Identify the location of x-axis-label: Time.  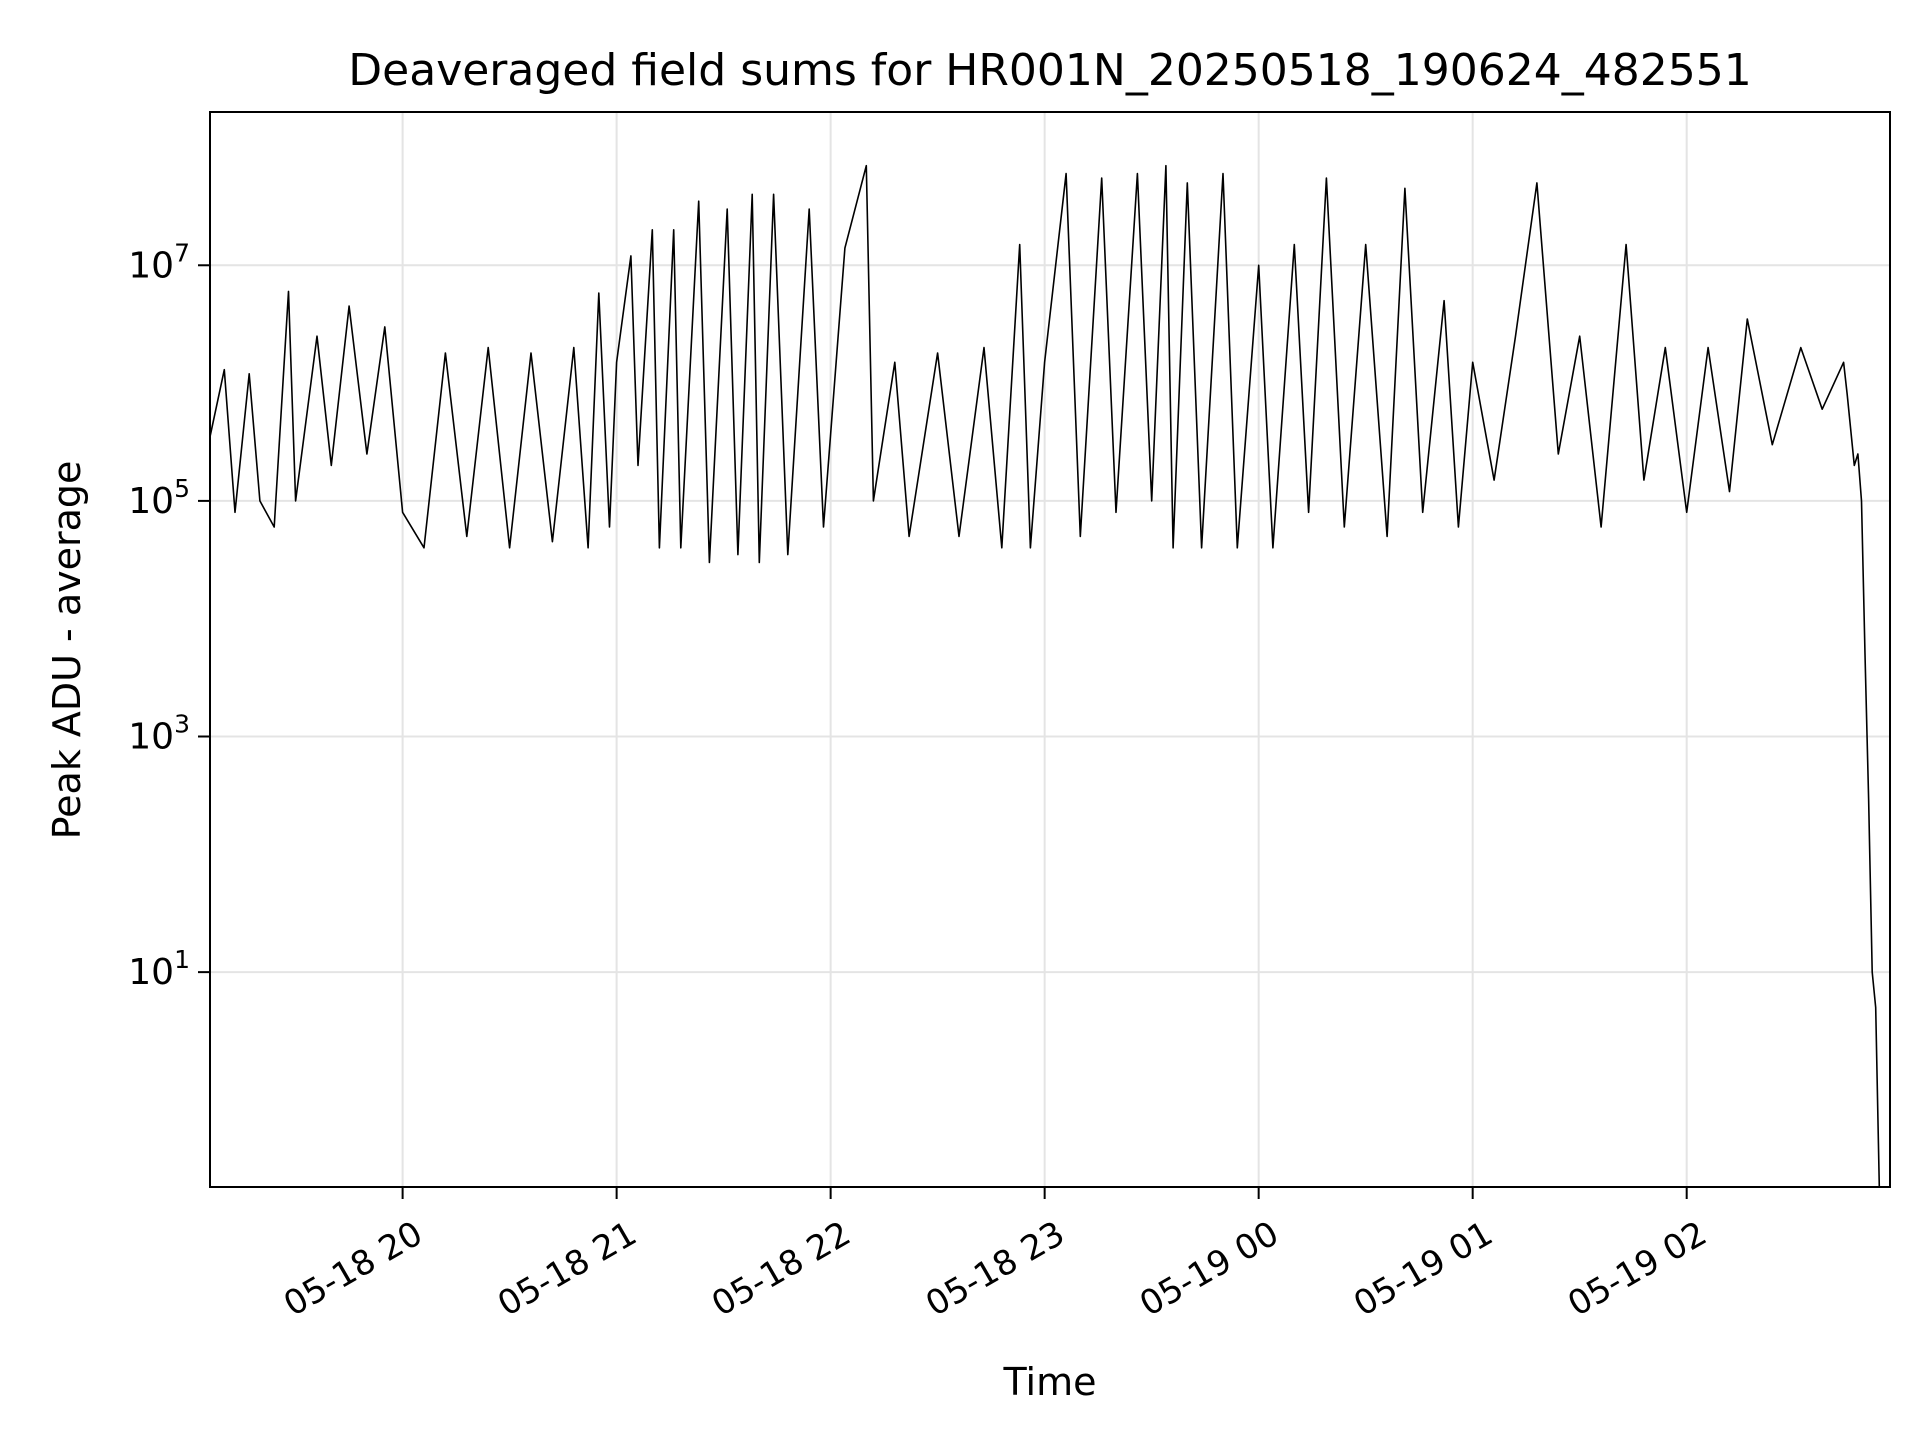
(1050, 1382).